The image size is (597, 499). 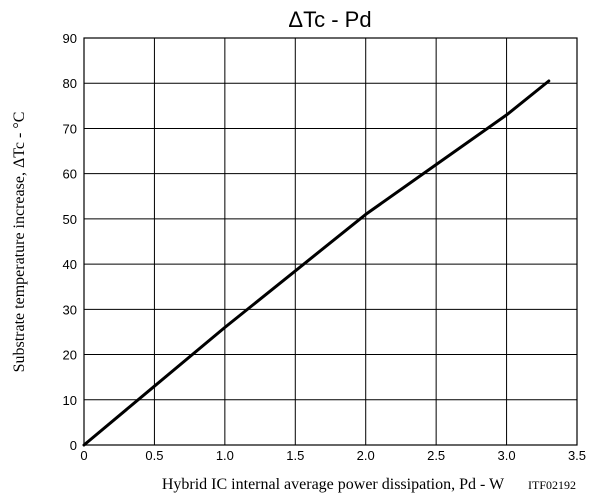 I want to click on y-tick-label: 80, so click(x=70, y=83).